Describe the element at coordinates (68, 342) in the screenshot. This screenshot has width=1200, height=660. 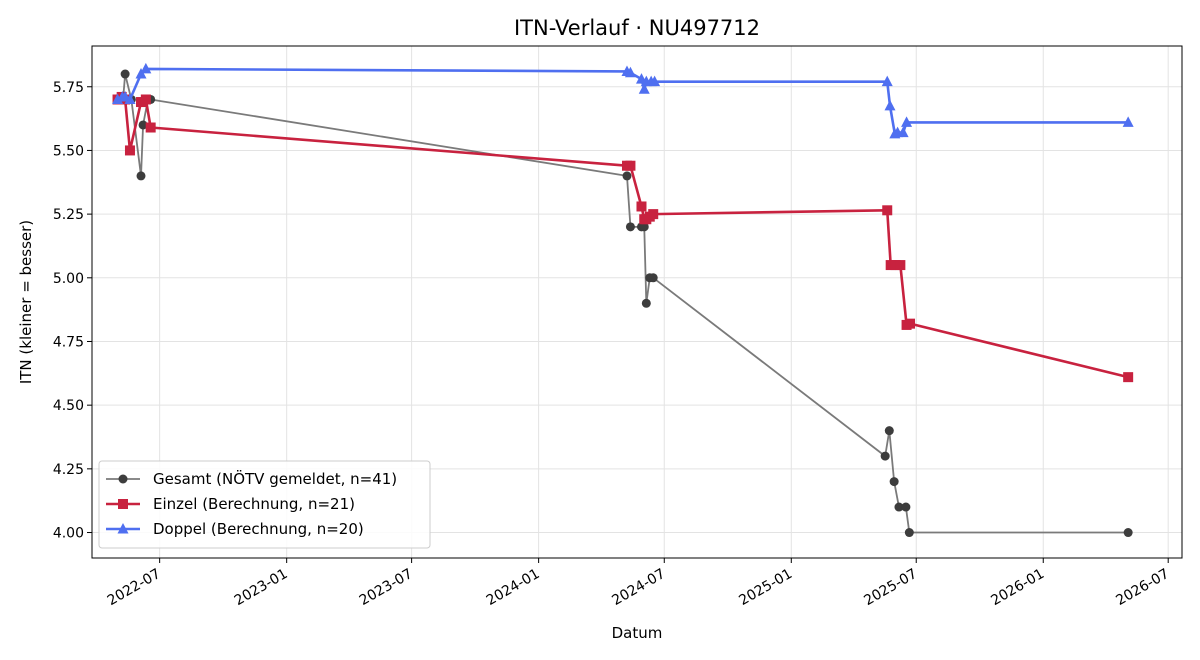
I see `y-tick-label: 4.75` at that location.